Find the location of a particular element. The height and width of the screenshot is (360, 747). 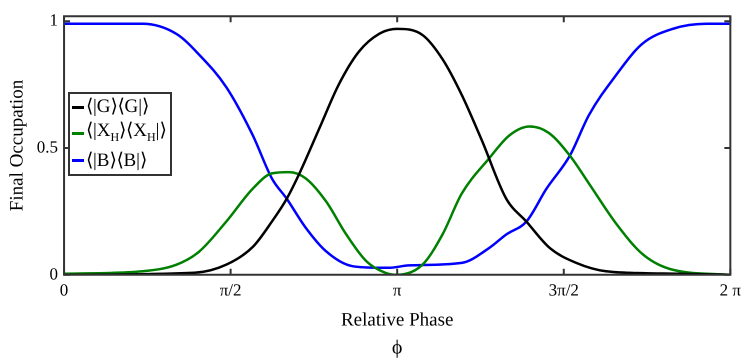

x-tick-label: 2 π is located at coordinates (731, 290).